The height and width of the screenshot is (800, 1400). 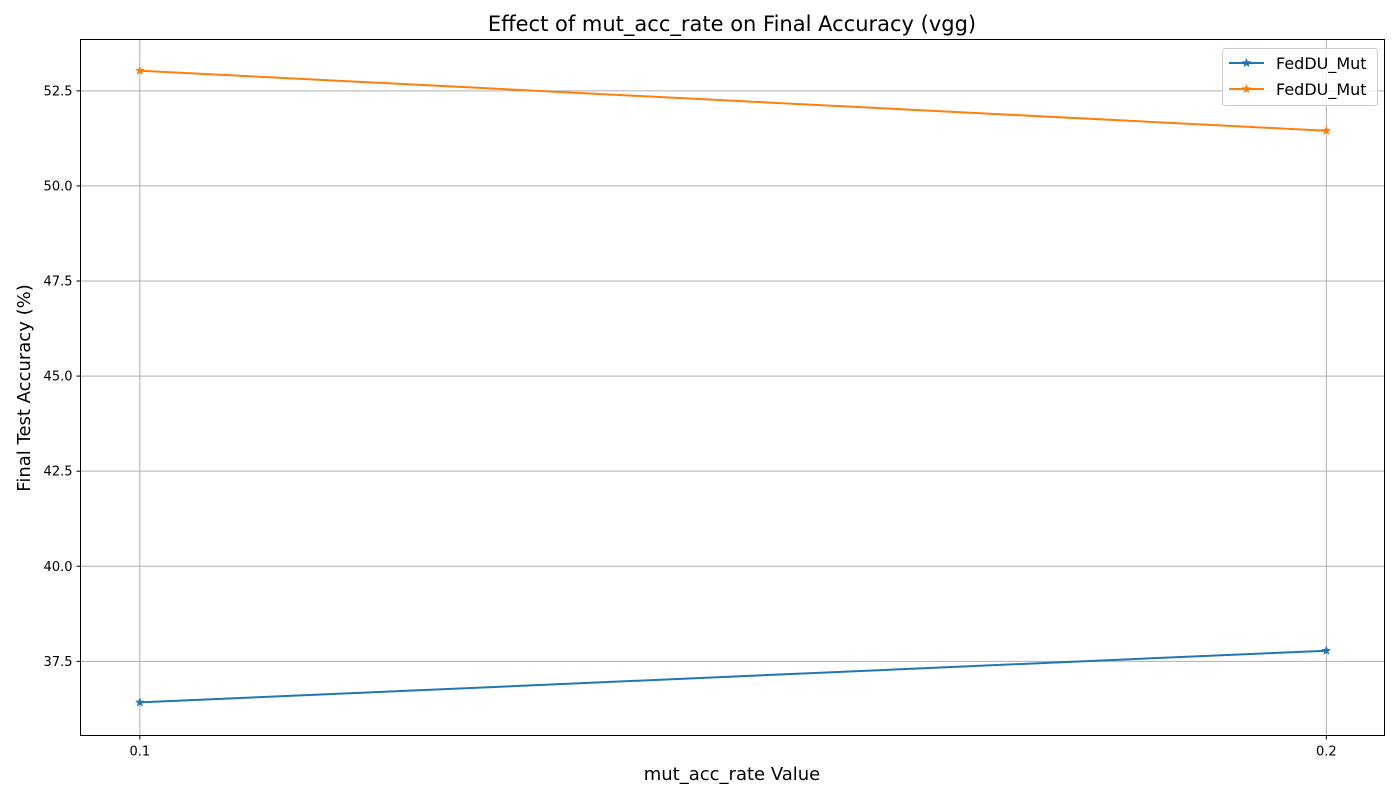 What do you see at coordinates (732, 774) in the screenshot?
I see `x-axis-label: mut_acc_rate Value` at bounding box center [732, 774].